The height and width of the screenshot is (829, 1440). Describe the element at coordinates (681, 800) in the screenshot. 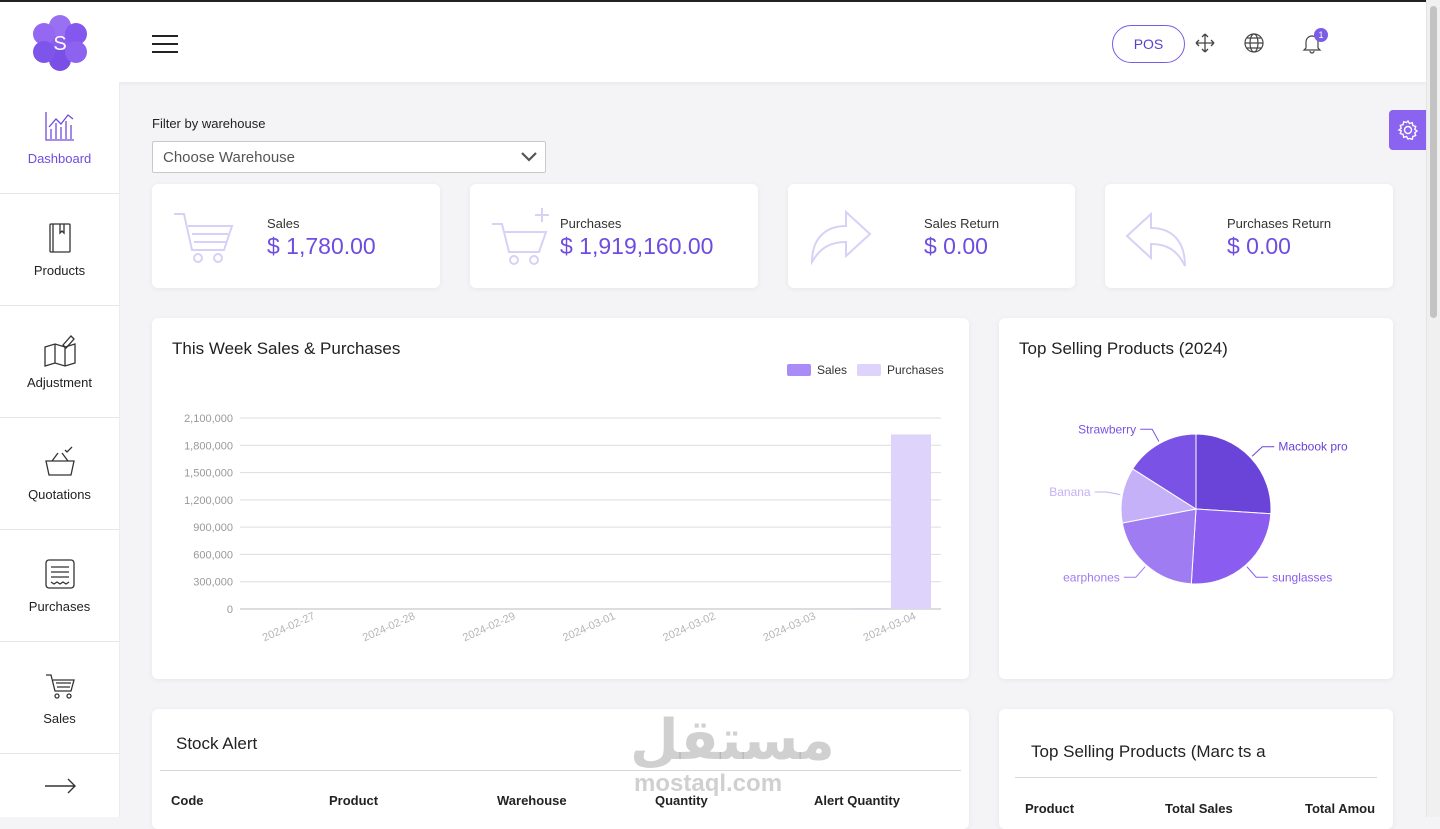

I see `column-header-quantity: Quantity` at that location.